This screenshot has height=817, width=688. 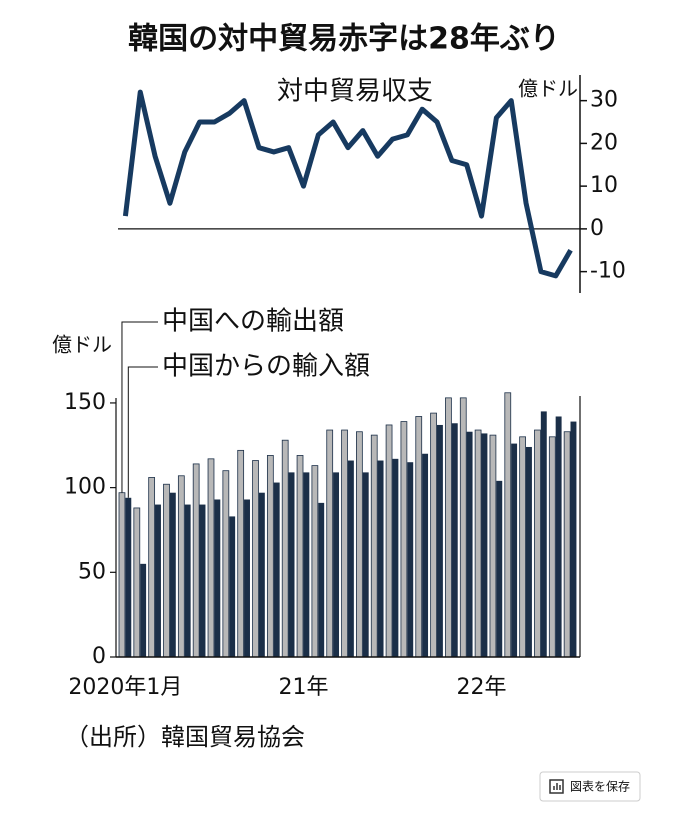 I want to click on save-button, so click(x=590, y=786).